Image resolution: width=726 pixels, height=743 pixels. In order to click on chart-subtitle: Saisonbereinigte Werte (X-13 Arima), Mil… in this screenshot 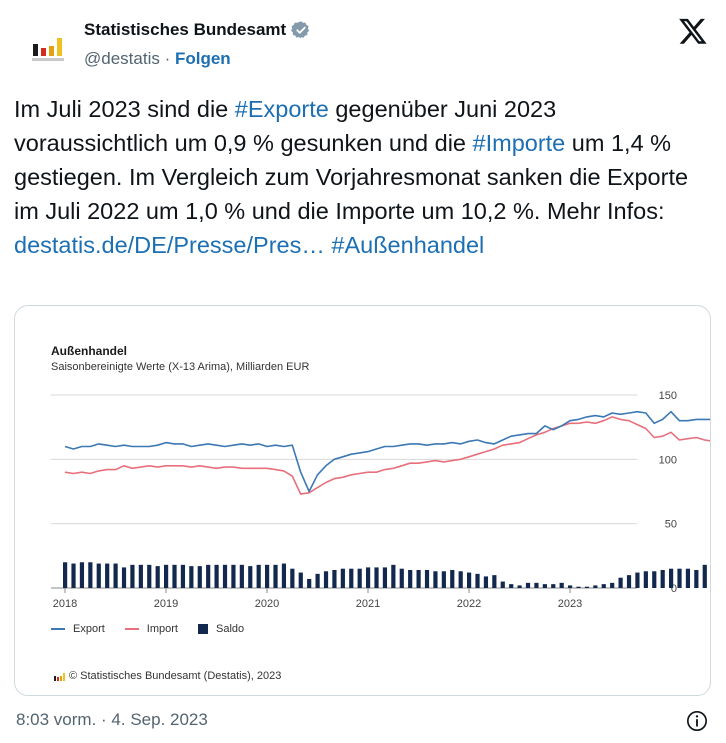, I will do `click(180, 367)`.